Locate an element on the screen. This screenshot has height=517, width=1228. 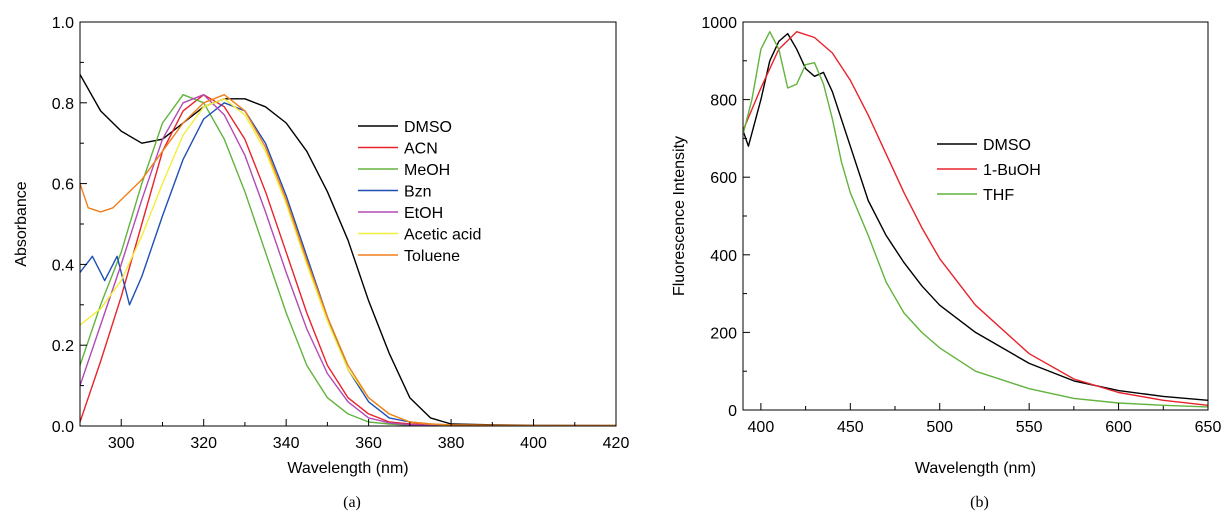
legend-label: EtOH is located at coordinates (423, 213).